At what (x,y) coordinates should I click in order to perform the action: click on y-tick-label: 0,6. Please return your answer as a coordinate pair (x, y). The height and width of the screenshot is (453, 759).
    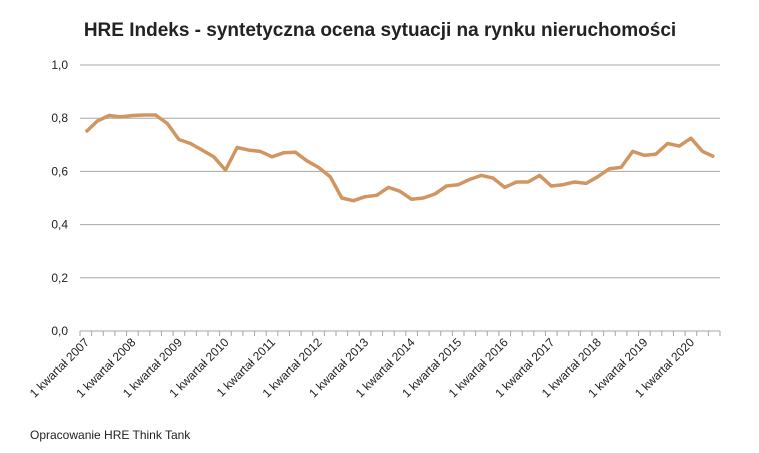
    Looking at the image, I should click on (59, 171).